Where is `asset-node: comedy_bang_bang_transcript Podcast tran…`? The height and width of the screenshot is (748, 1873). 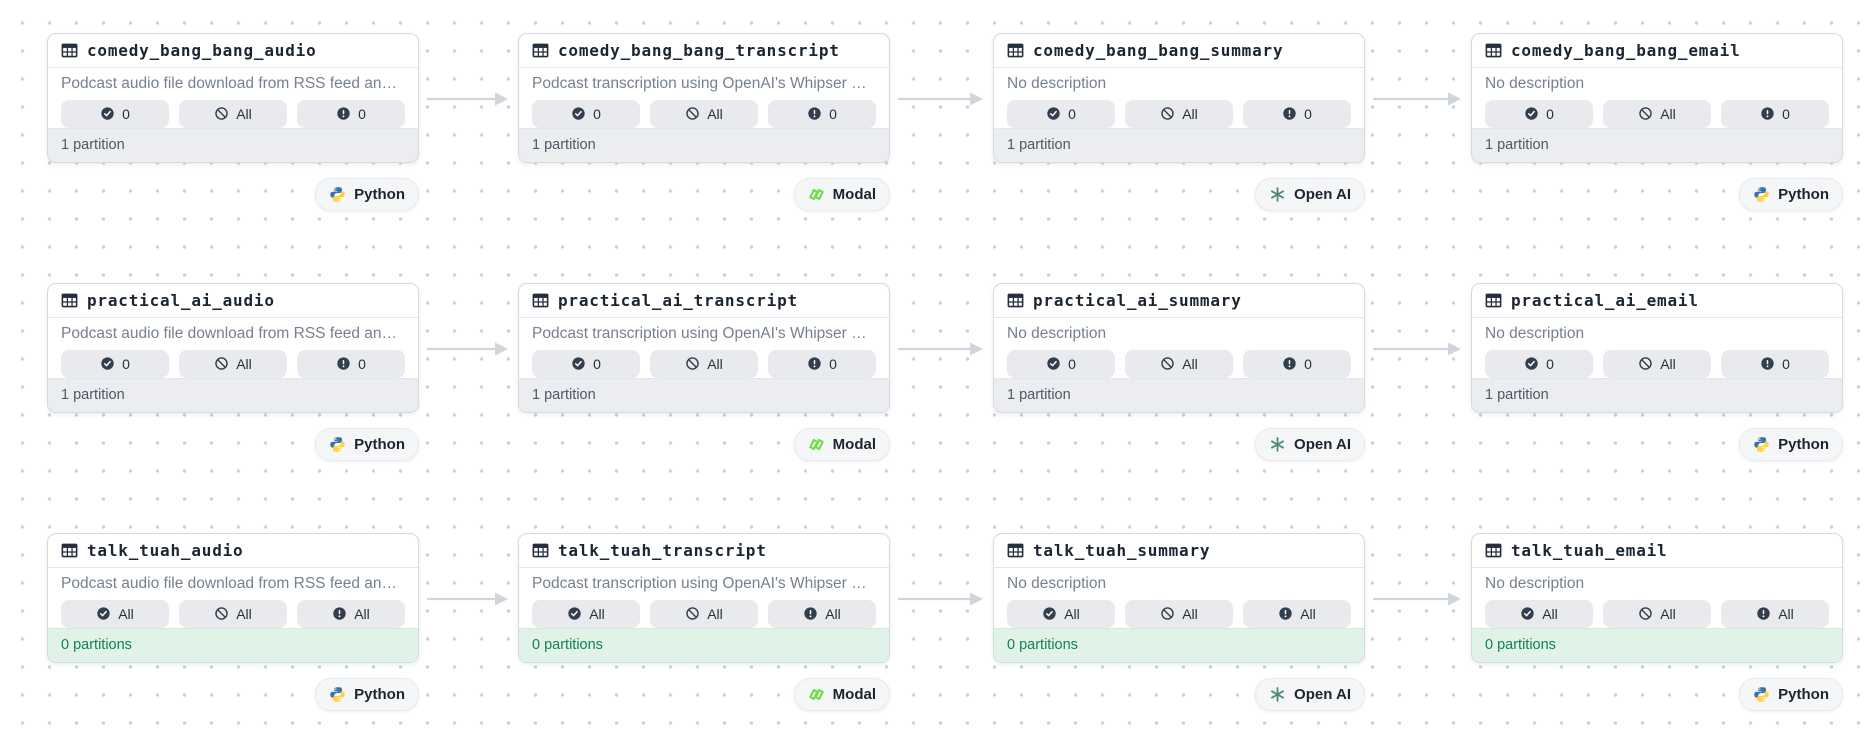
asset-node: comedy_bang_bang_transcript Podcast tran… is located at coordinates (704, 98).